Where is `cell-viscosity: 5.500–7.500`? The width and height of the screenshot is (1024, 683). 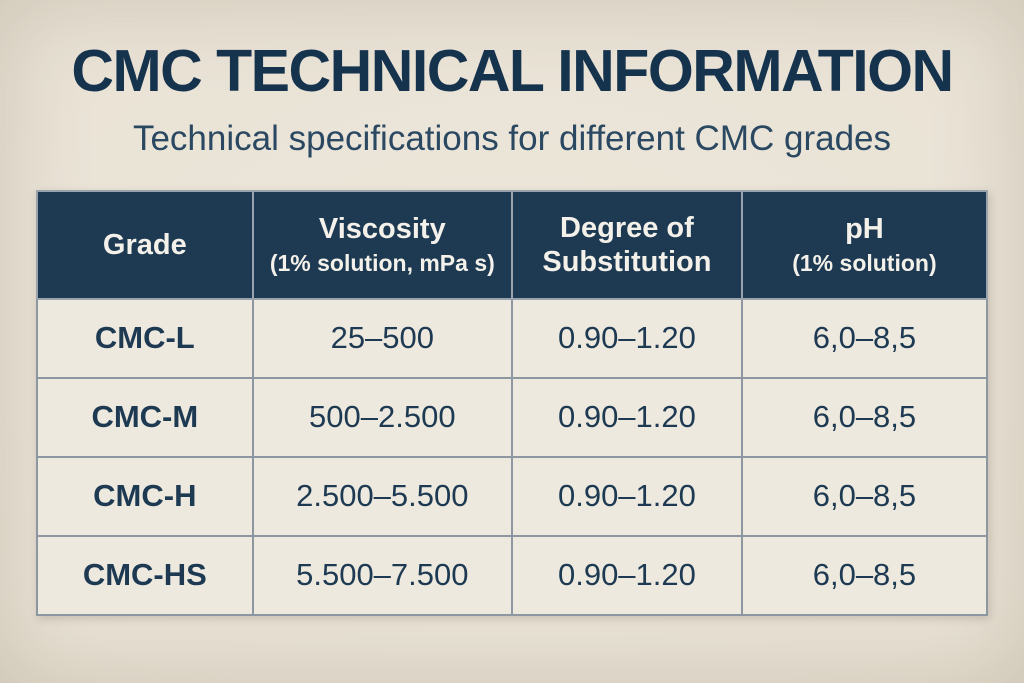
cell-viscosity: 5.500–7.500 is located at coordinates (382, 575).